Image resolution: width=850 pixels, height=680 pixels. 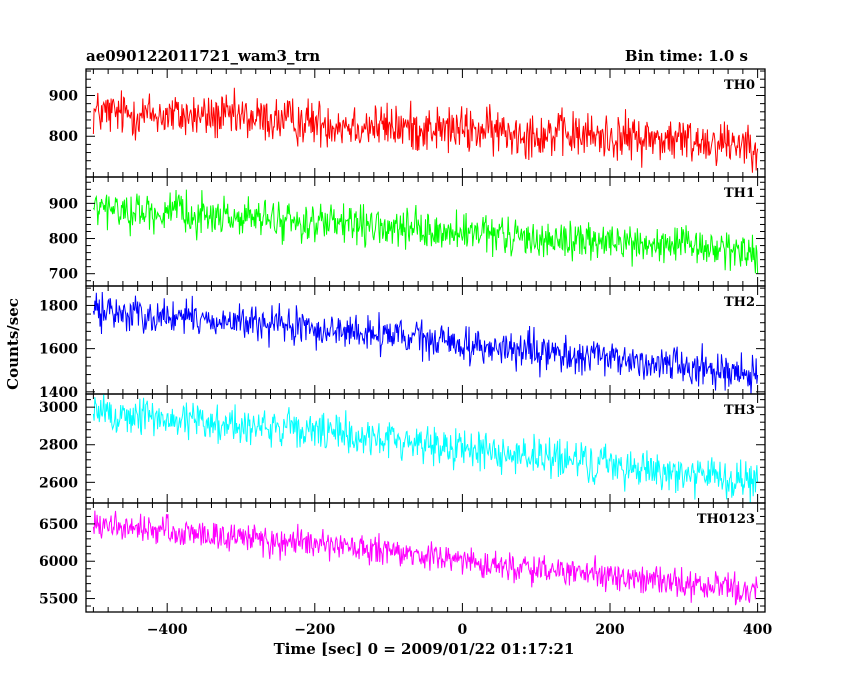 What do you see at coordinates (425, 130) in the screenshot?
I see `series-th0-trace` at bounding box center [425, 130].